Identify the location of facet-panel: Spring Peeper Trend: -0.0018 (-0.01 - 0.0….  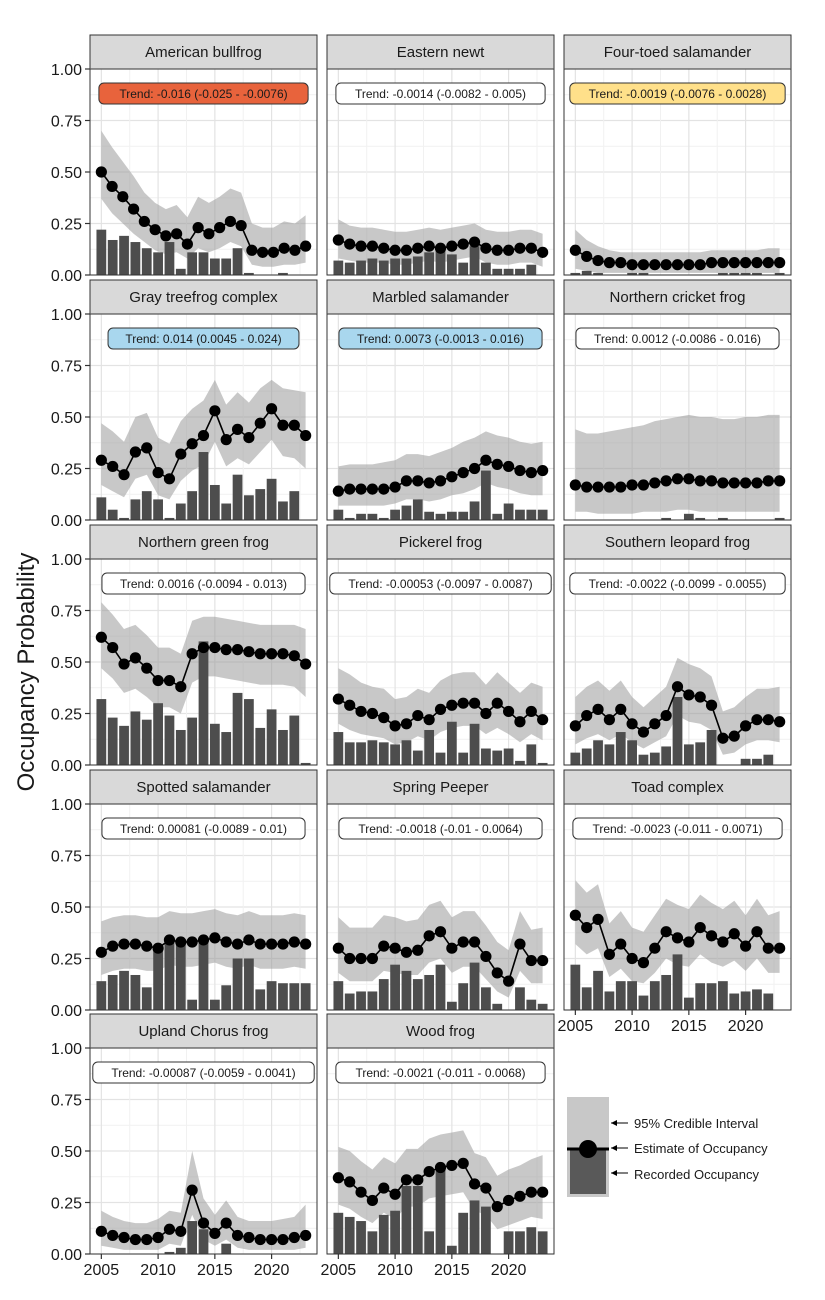
(440, 890).